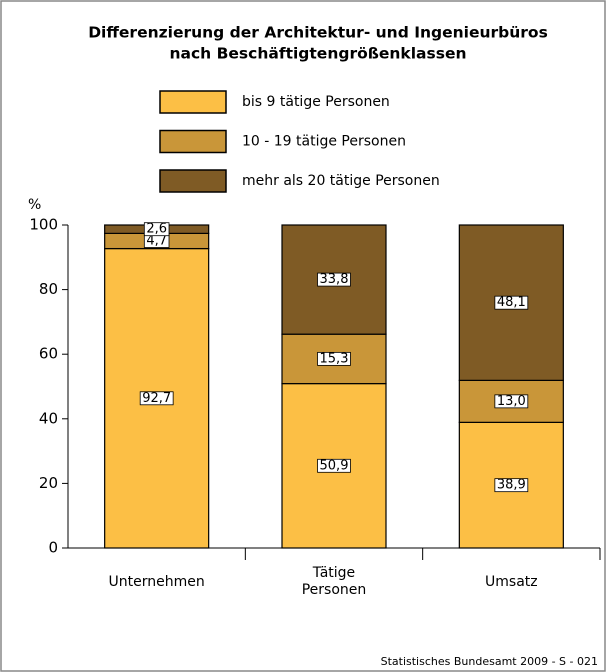 The width and height of the screenshot is (606, 672). I want to click on value-label: 50,9, so click(334, 465).